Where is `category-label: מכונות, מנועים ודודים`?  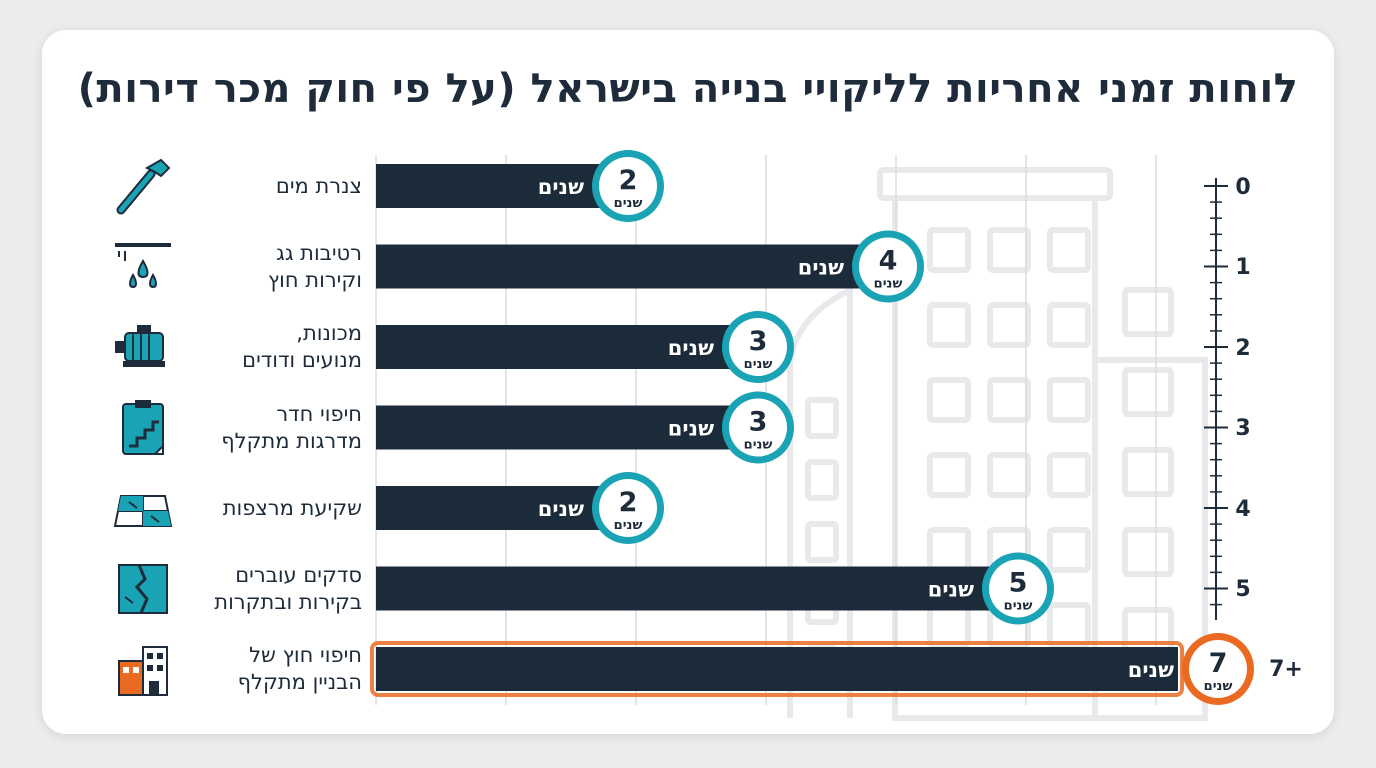 category-label: מכונות, מנועים ודודים is located at coordinates (262, 347).